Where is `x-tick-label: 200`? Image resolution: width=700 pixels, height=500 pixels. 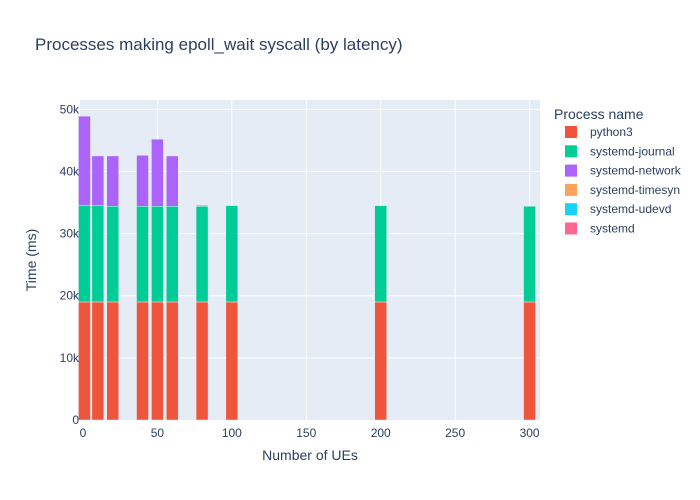 x-tick-label: 200 is located at coordinates (381, 433).